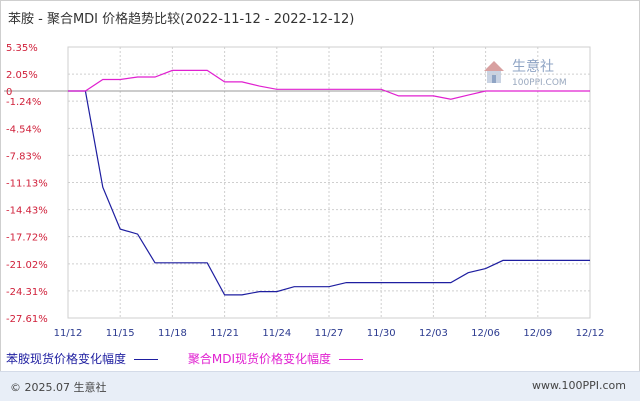 Image resolution: width=640 pixels, height=401 pixels. Describe the element at coordinates (22, 75) in the screenshot. I see `y-tick-label: 2.05%` at that location.